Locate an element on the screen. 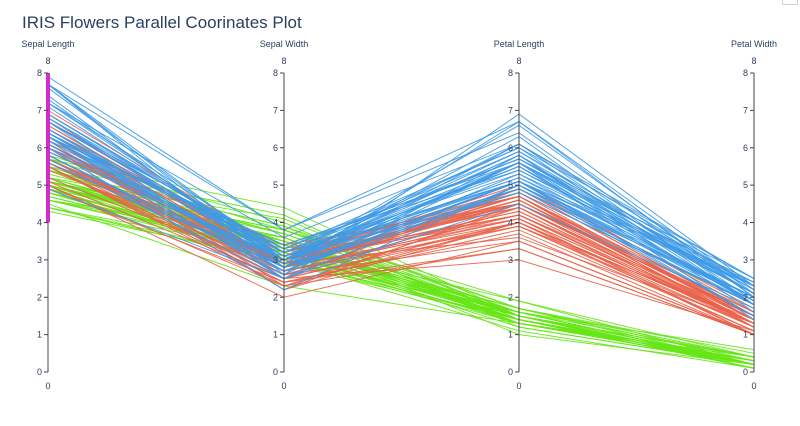  axis-tick-label-2-5: 5 is located at coordinates (510, 185).